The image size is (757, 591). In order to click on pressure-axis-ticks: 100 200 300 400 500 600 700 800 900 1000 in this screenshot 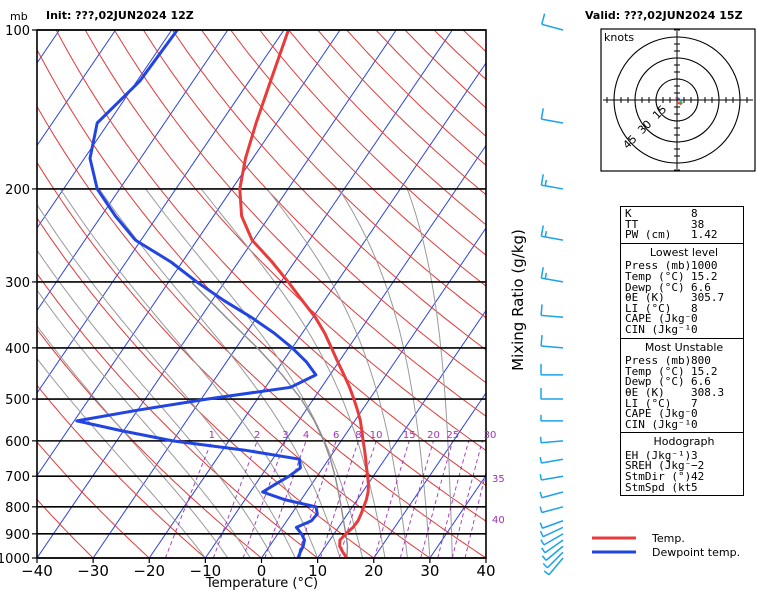, I will do `click(18, 295)`.